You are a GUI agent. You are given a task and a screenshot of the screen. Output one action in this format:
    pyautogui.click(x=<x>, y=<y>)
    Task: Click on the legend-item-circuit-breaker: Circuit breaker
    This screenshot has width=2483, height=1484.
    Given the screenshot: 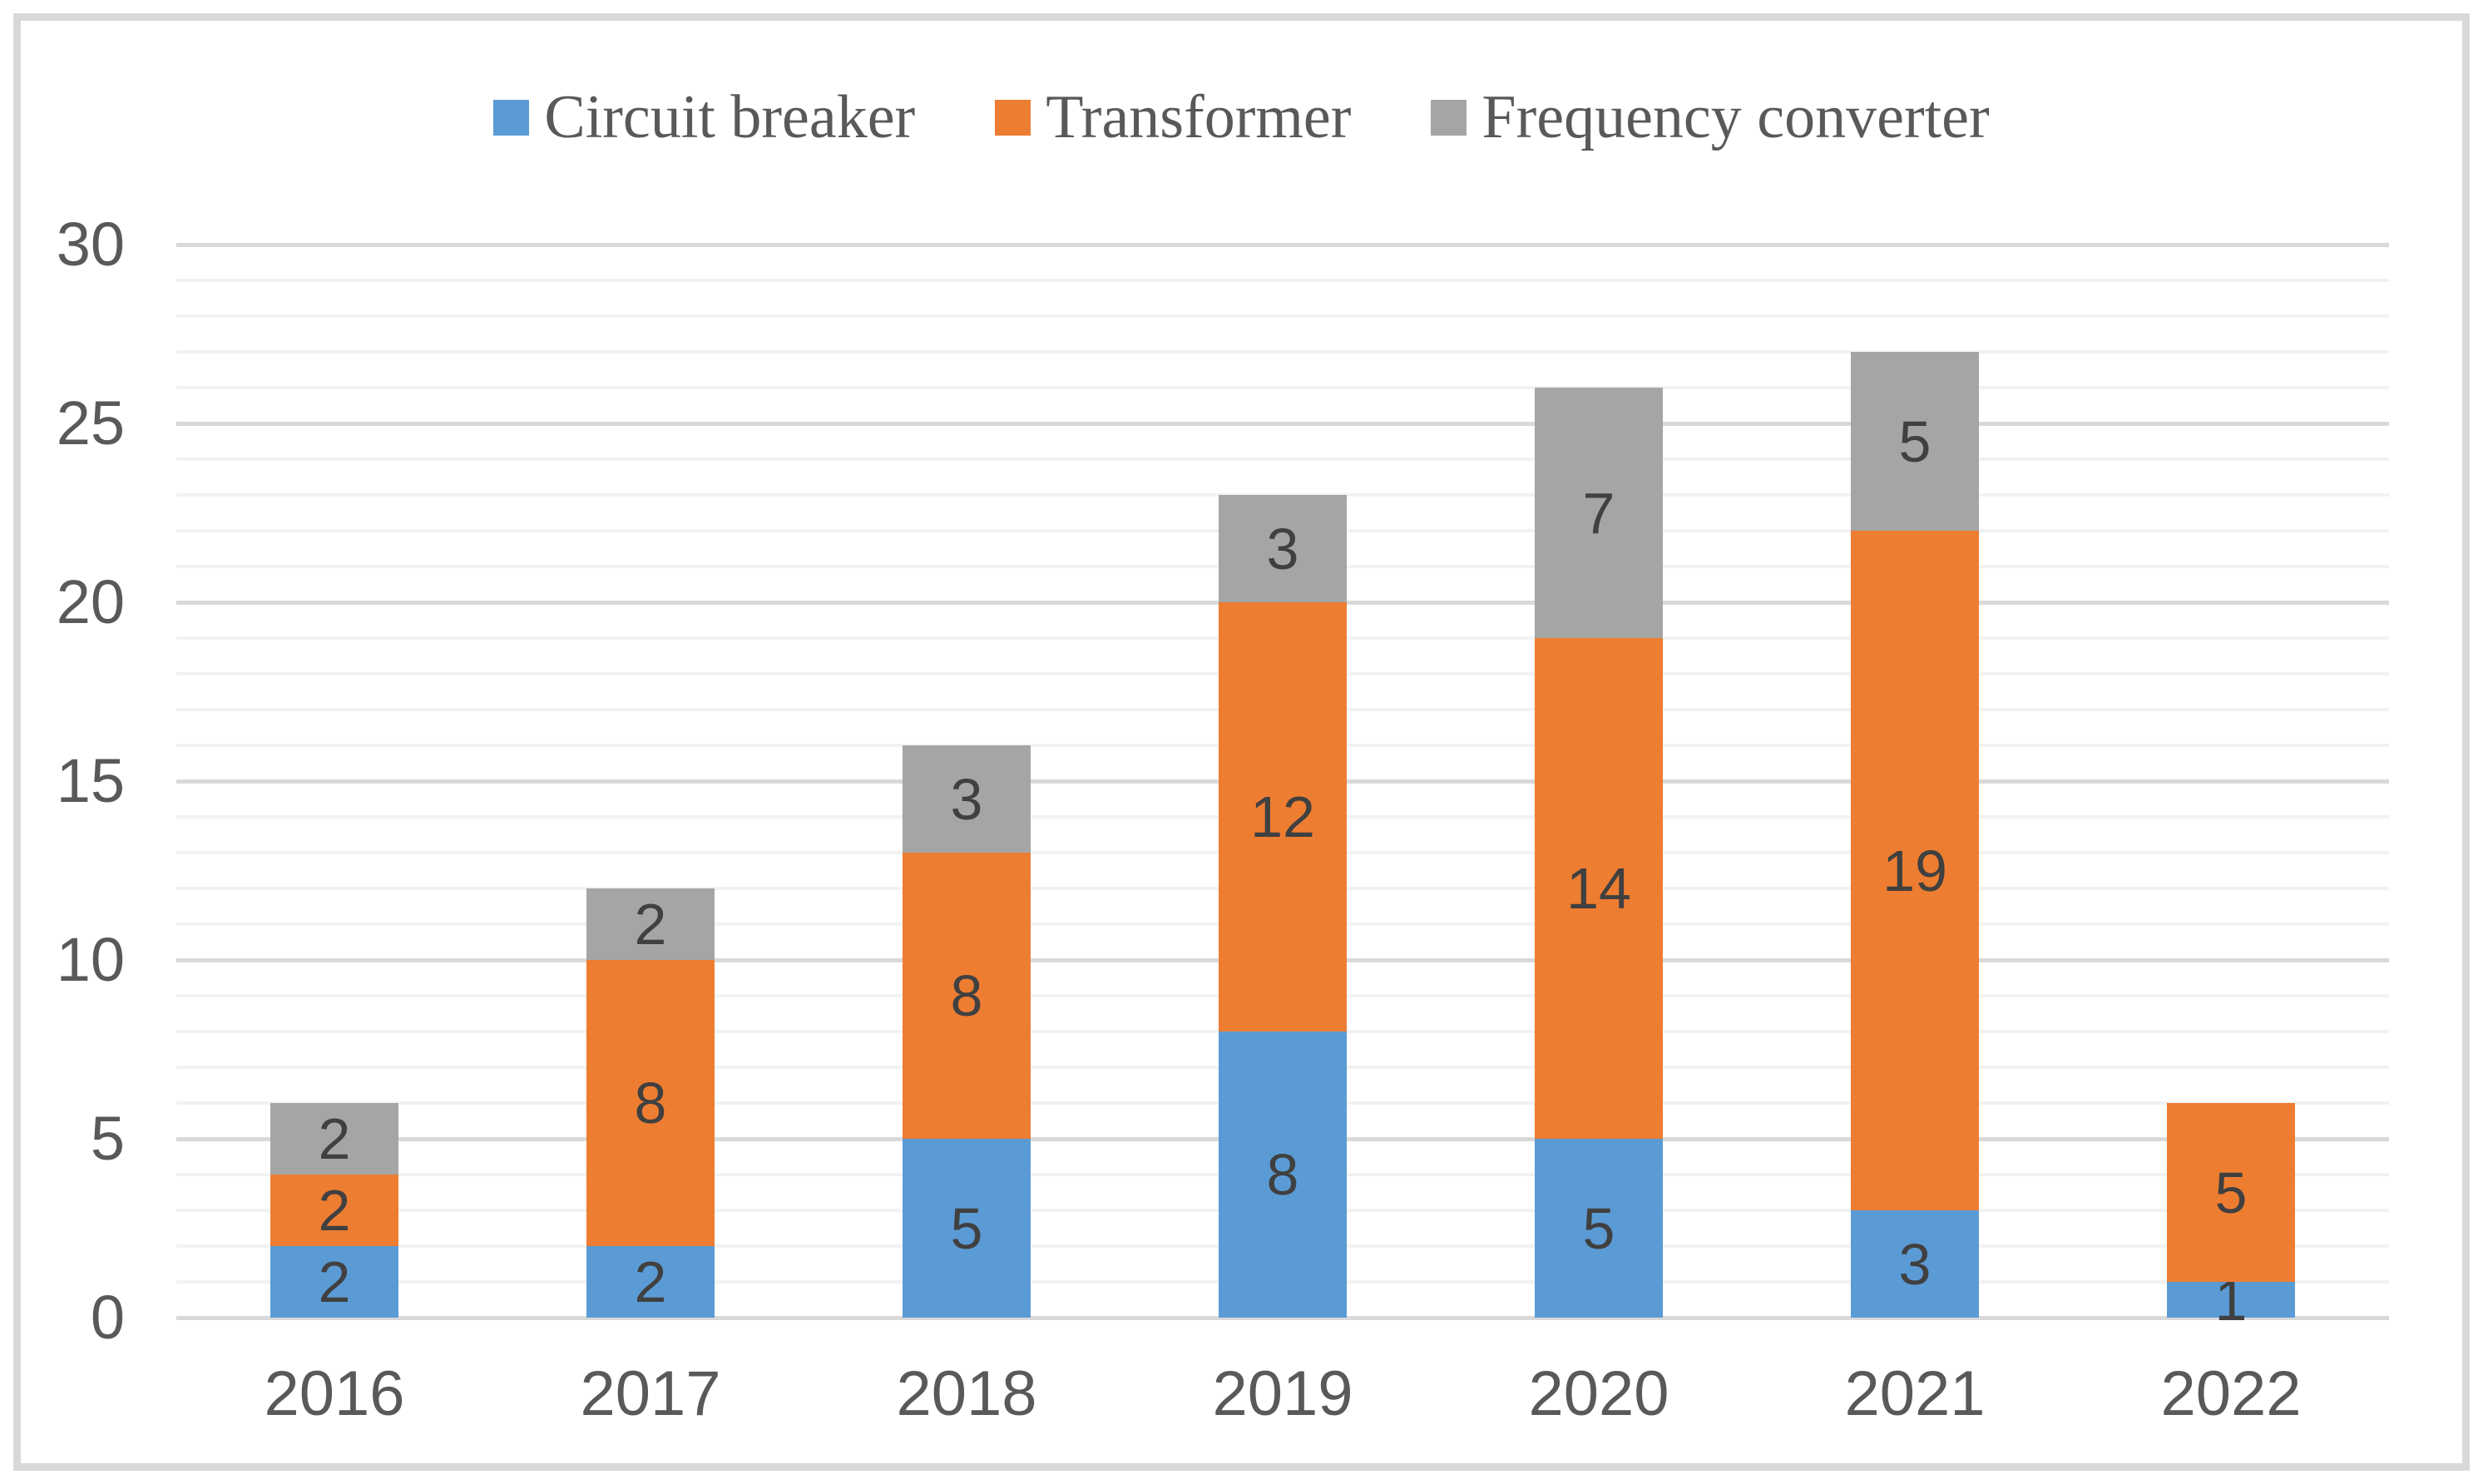 What is the action you would take?
    pyautogui.click(x=704, y=117)
    